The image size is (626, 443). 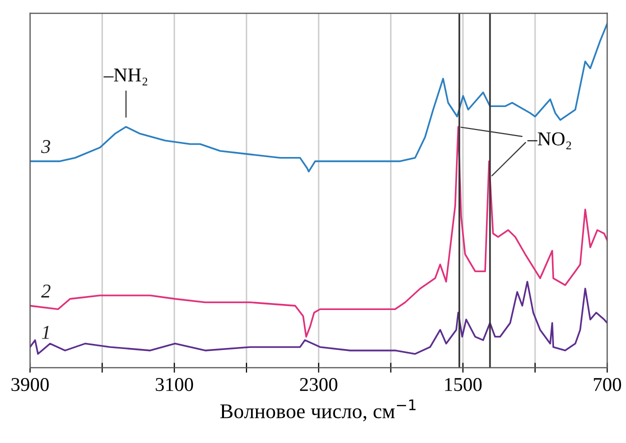 What do you see at coordinates (319, 385) in the screenshot?
I see `x-tick-label: 2300` at bounding box center [319, 385].